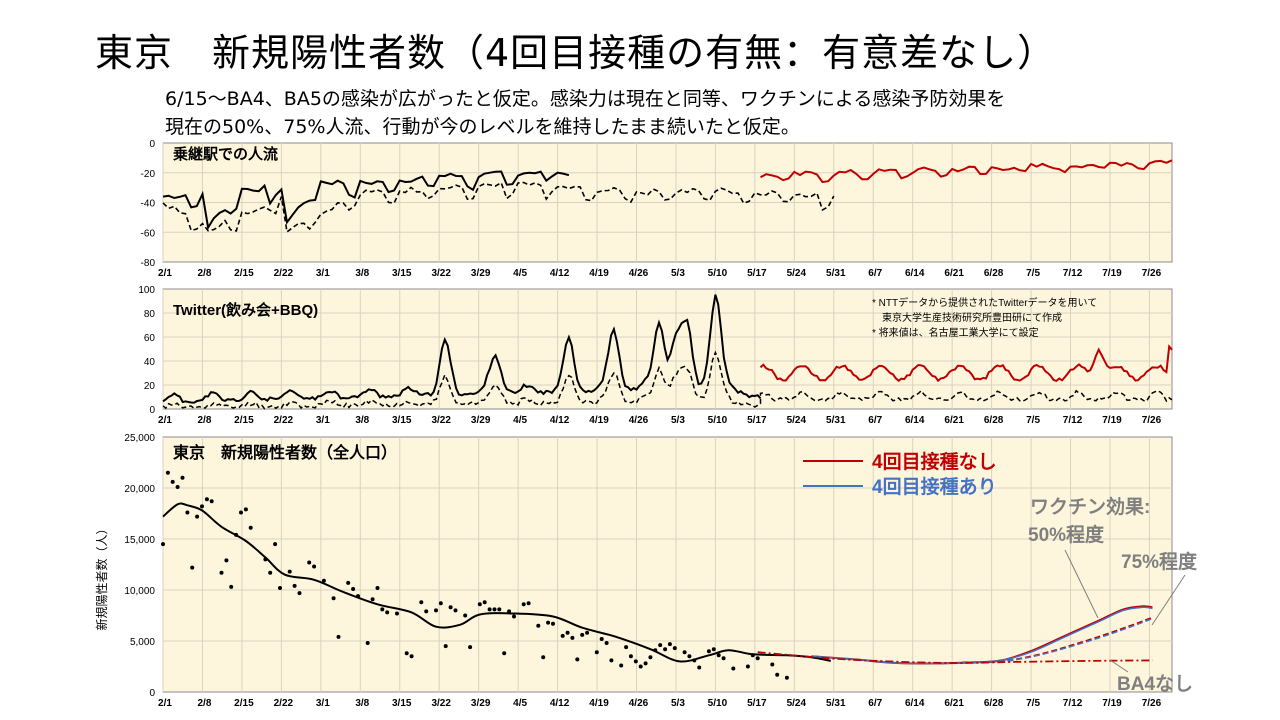 The width and height of the screenshot is (1280, 720). What do you see at coordinates (146, 290) in the screenshot?
I see `panel-1-y-tick-label: 100` at bounding box center [146, 290].